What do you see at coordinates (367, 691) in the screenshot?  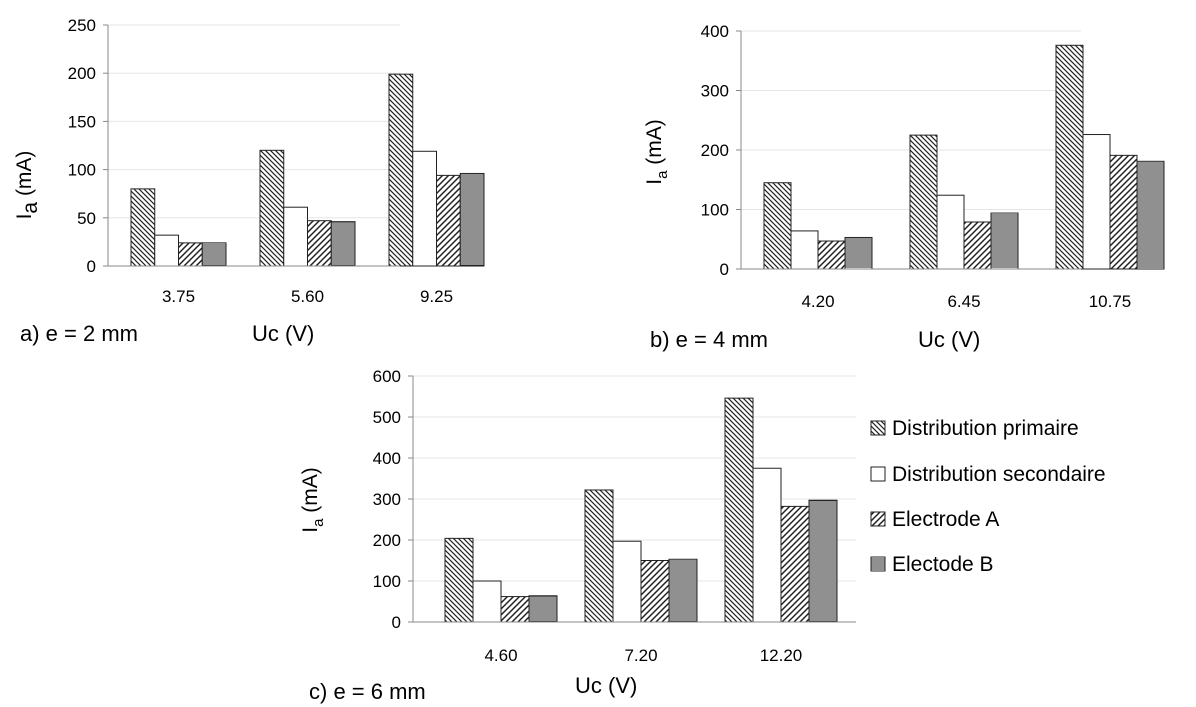 I see `panel-label: c) e = 6 mm` at bounding box center [367, 691].